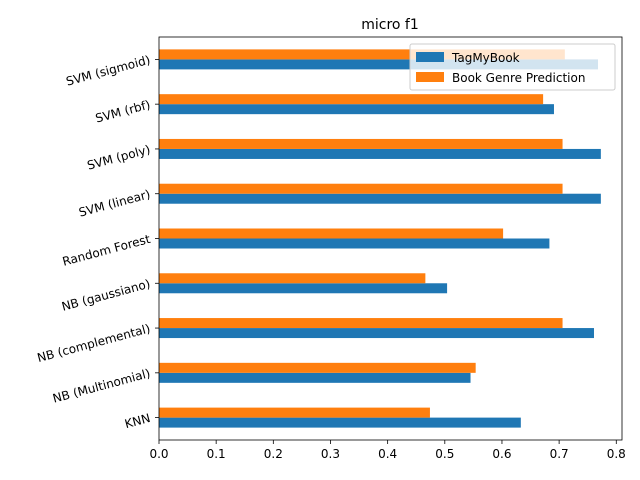 Image resolution: width=640 pixels, height=480 pixels. I want to click on legend: TagMyBook Book Genre Prediction, so click(512, 67).